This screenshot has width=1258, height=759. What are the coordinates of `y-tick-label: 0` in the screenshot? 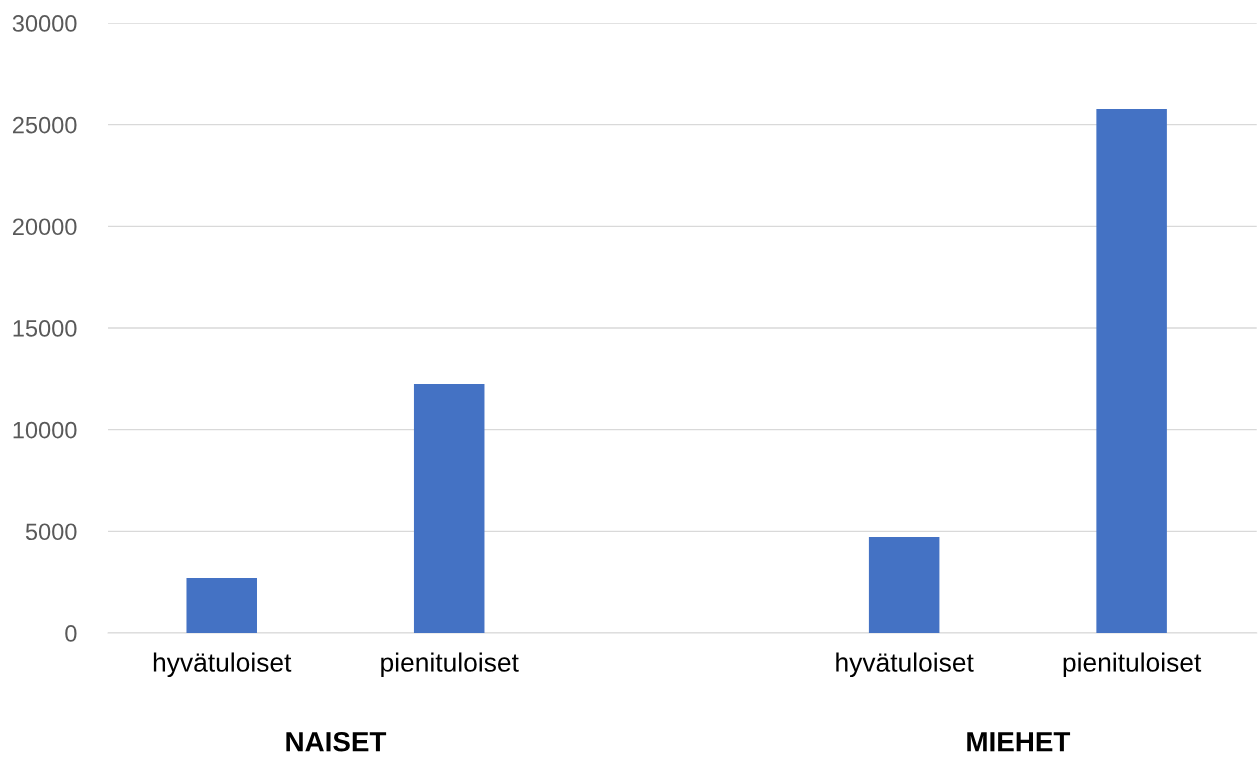 It's located at (71, 633).